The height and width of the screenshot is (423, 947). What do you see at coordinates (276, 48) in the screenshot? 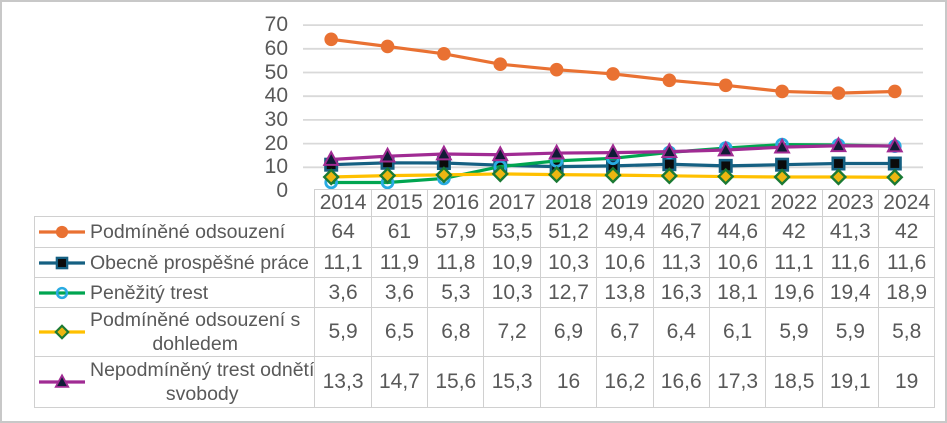
I see `y-axis-label: 60` at bounding box center [276, 48].